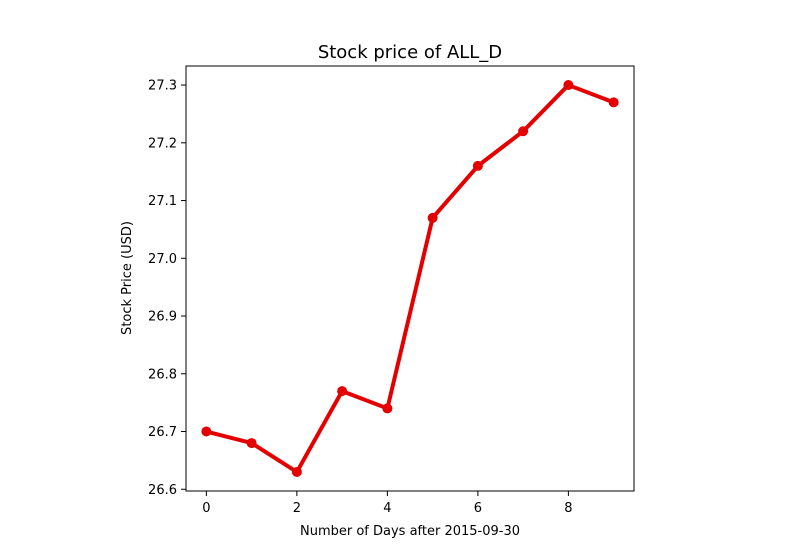  Describe the element at coordinates (478, 508) in the screenshot. I see `x-tick-label: 6` at that location.